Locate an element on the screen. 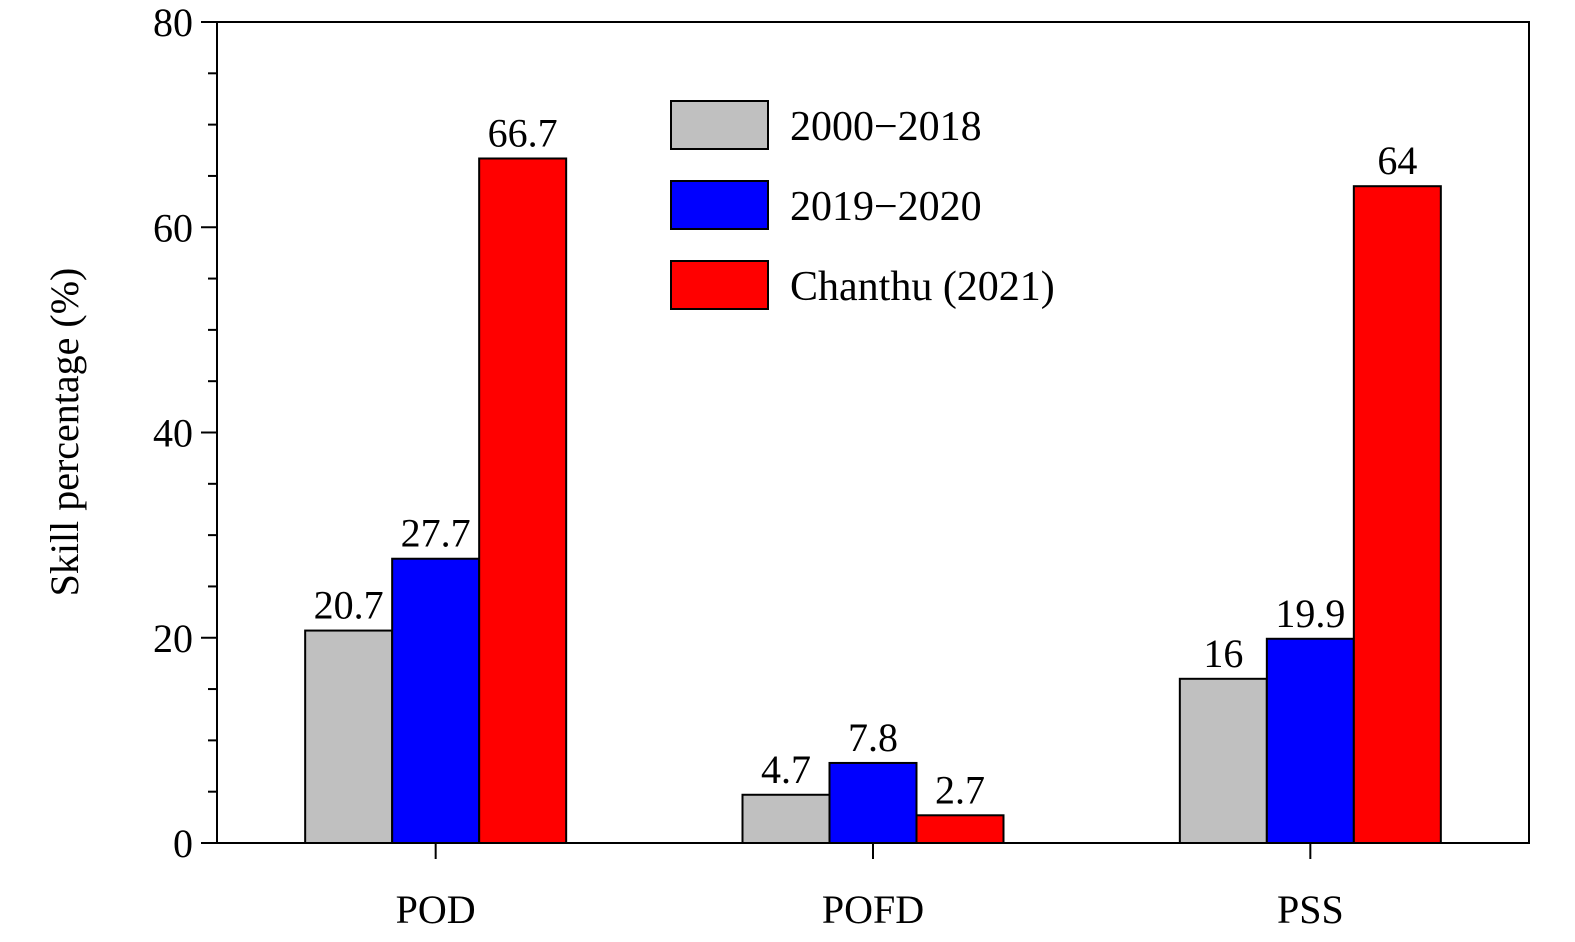  bar-value-label: 2.7 is located at coordinates (960, 789).